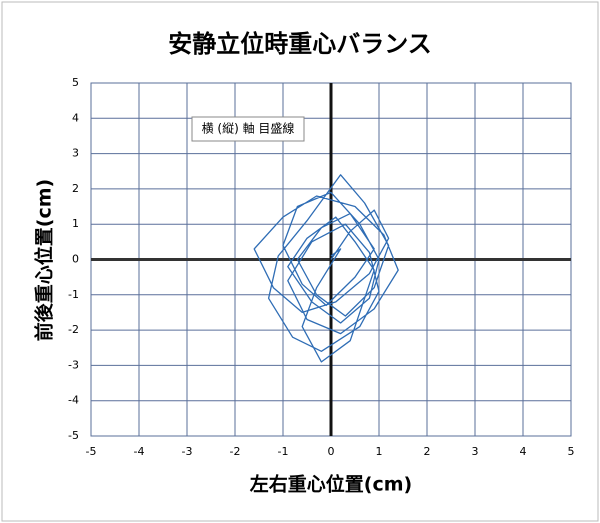  I want to click on x-tick-label: -1, so click(283, 451).